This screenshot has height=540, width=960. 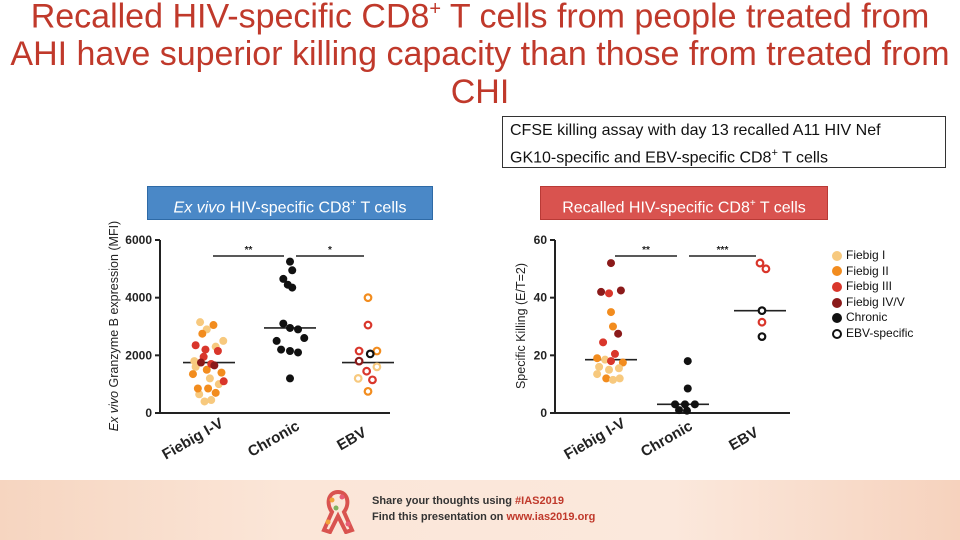 What do you see at coordinates (353, 203) in the screenshot?
I see `exvivo-sup: +` at bounding box center [353, 203].